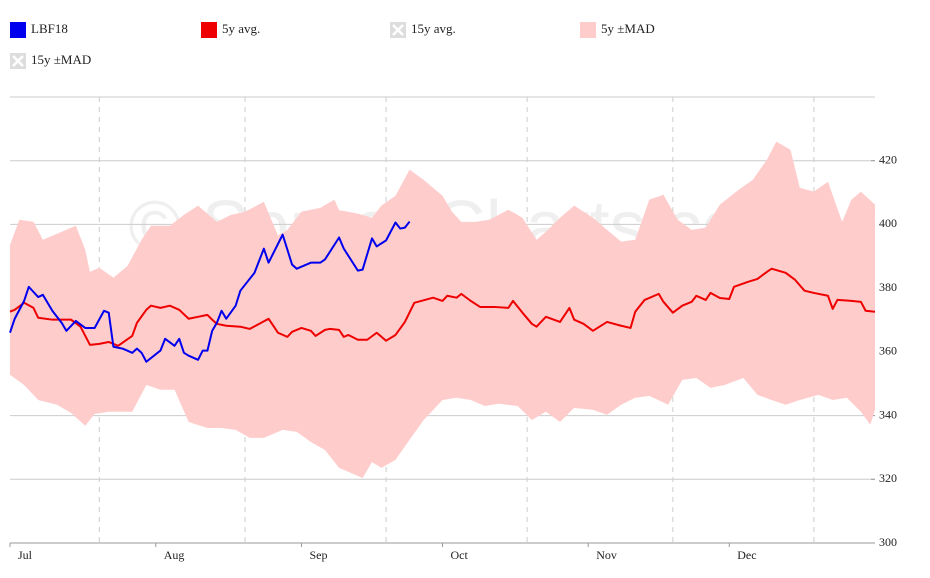 This screenshot has width=930, height=578. I want to click on legend-label: 15y ±MAD, so click(61, 59).